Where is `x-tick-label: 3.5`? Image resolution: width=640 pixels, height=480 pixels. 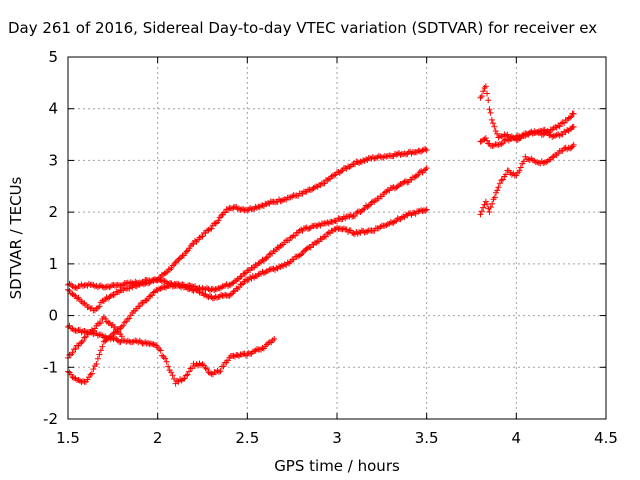
x-tick-label: 3.5 is located at coordinates (427, 438).